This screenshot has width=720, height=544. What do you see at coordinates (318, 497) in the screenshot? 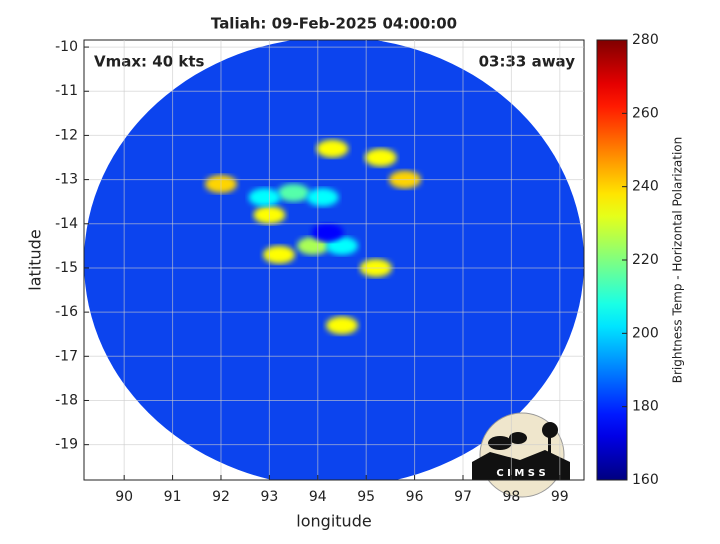
I see `x-tick-label: 94` at bounding box center [318, 497].